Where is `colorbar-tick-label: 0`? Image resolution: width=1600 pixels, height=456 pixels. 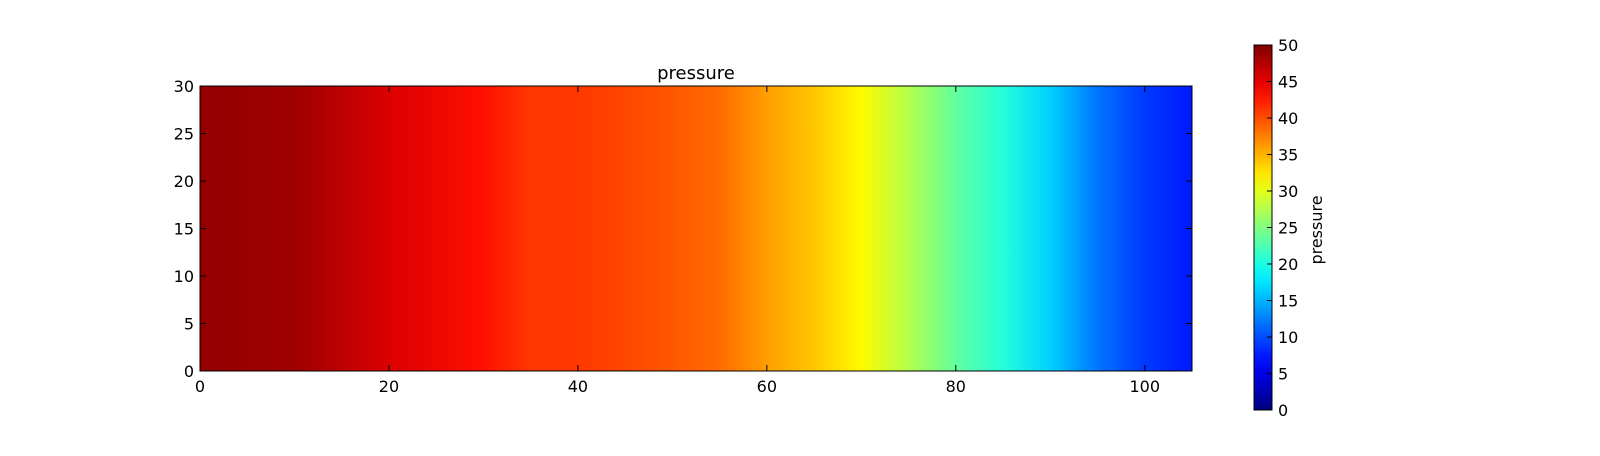 colorbar-tick-label: 0 is located at coordinates (1283, 410).